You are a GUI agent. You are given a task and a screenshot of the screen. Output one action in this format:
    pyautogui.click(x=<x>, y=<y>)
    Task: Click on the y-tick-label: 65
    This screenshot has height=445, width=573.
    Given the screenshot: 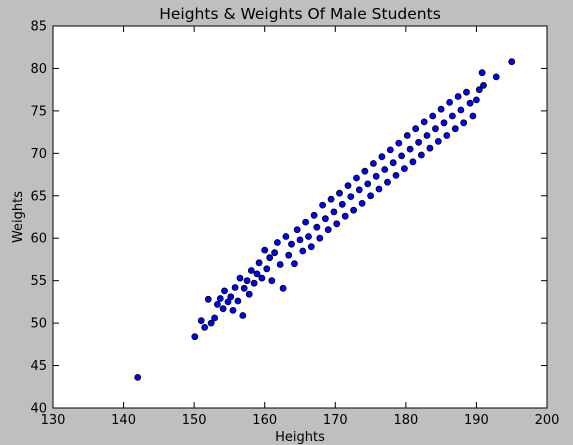 What is the action you would take?
    pyautogui.click(x=38, y=196)
    